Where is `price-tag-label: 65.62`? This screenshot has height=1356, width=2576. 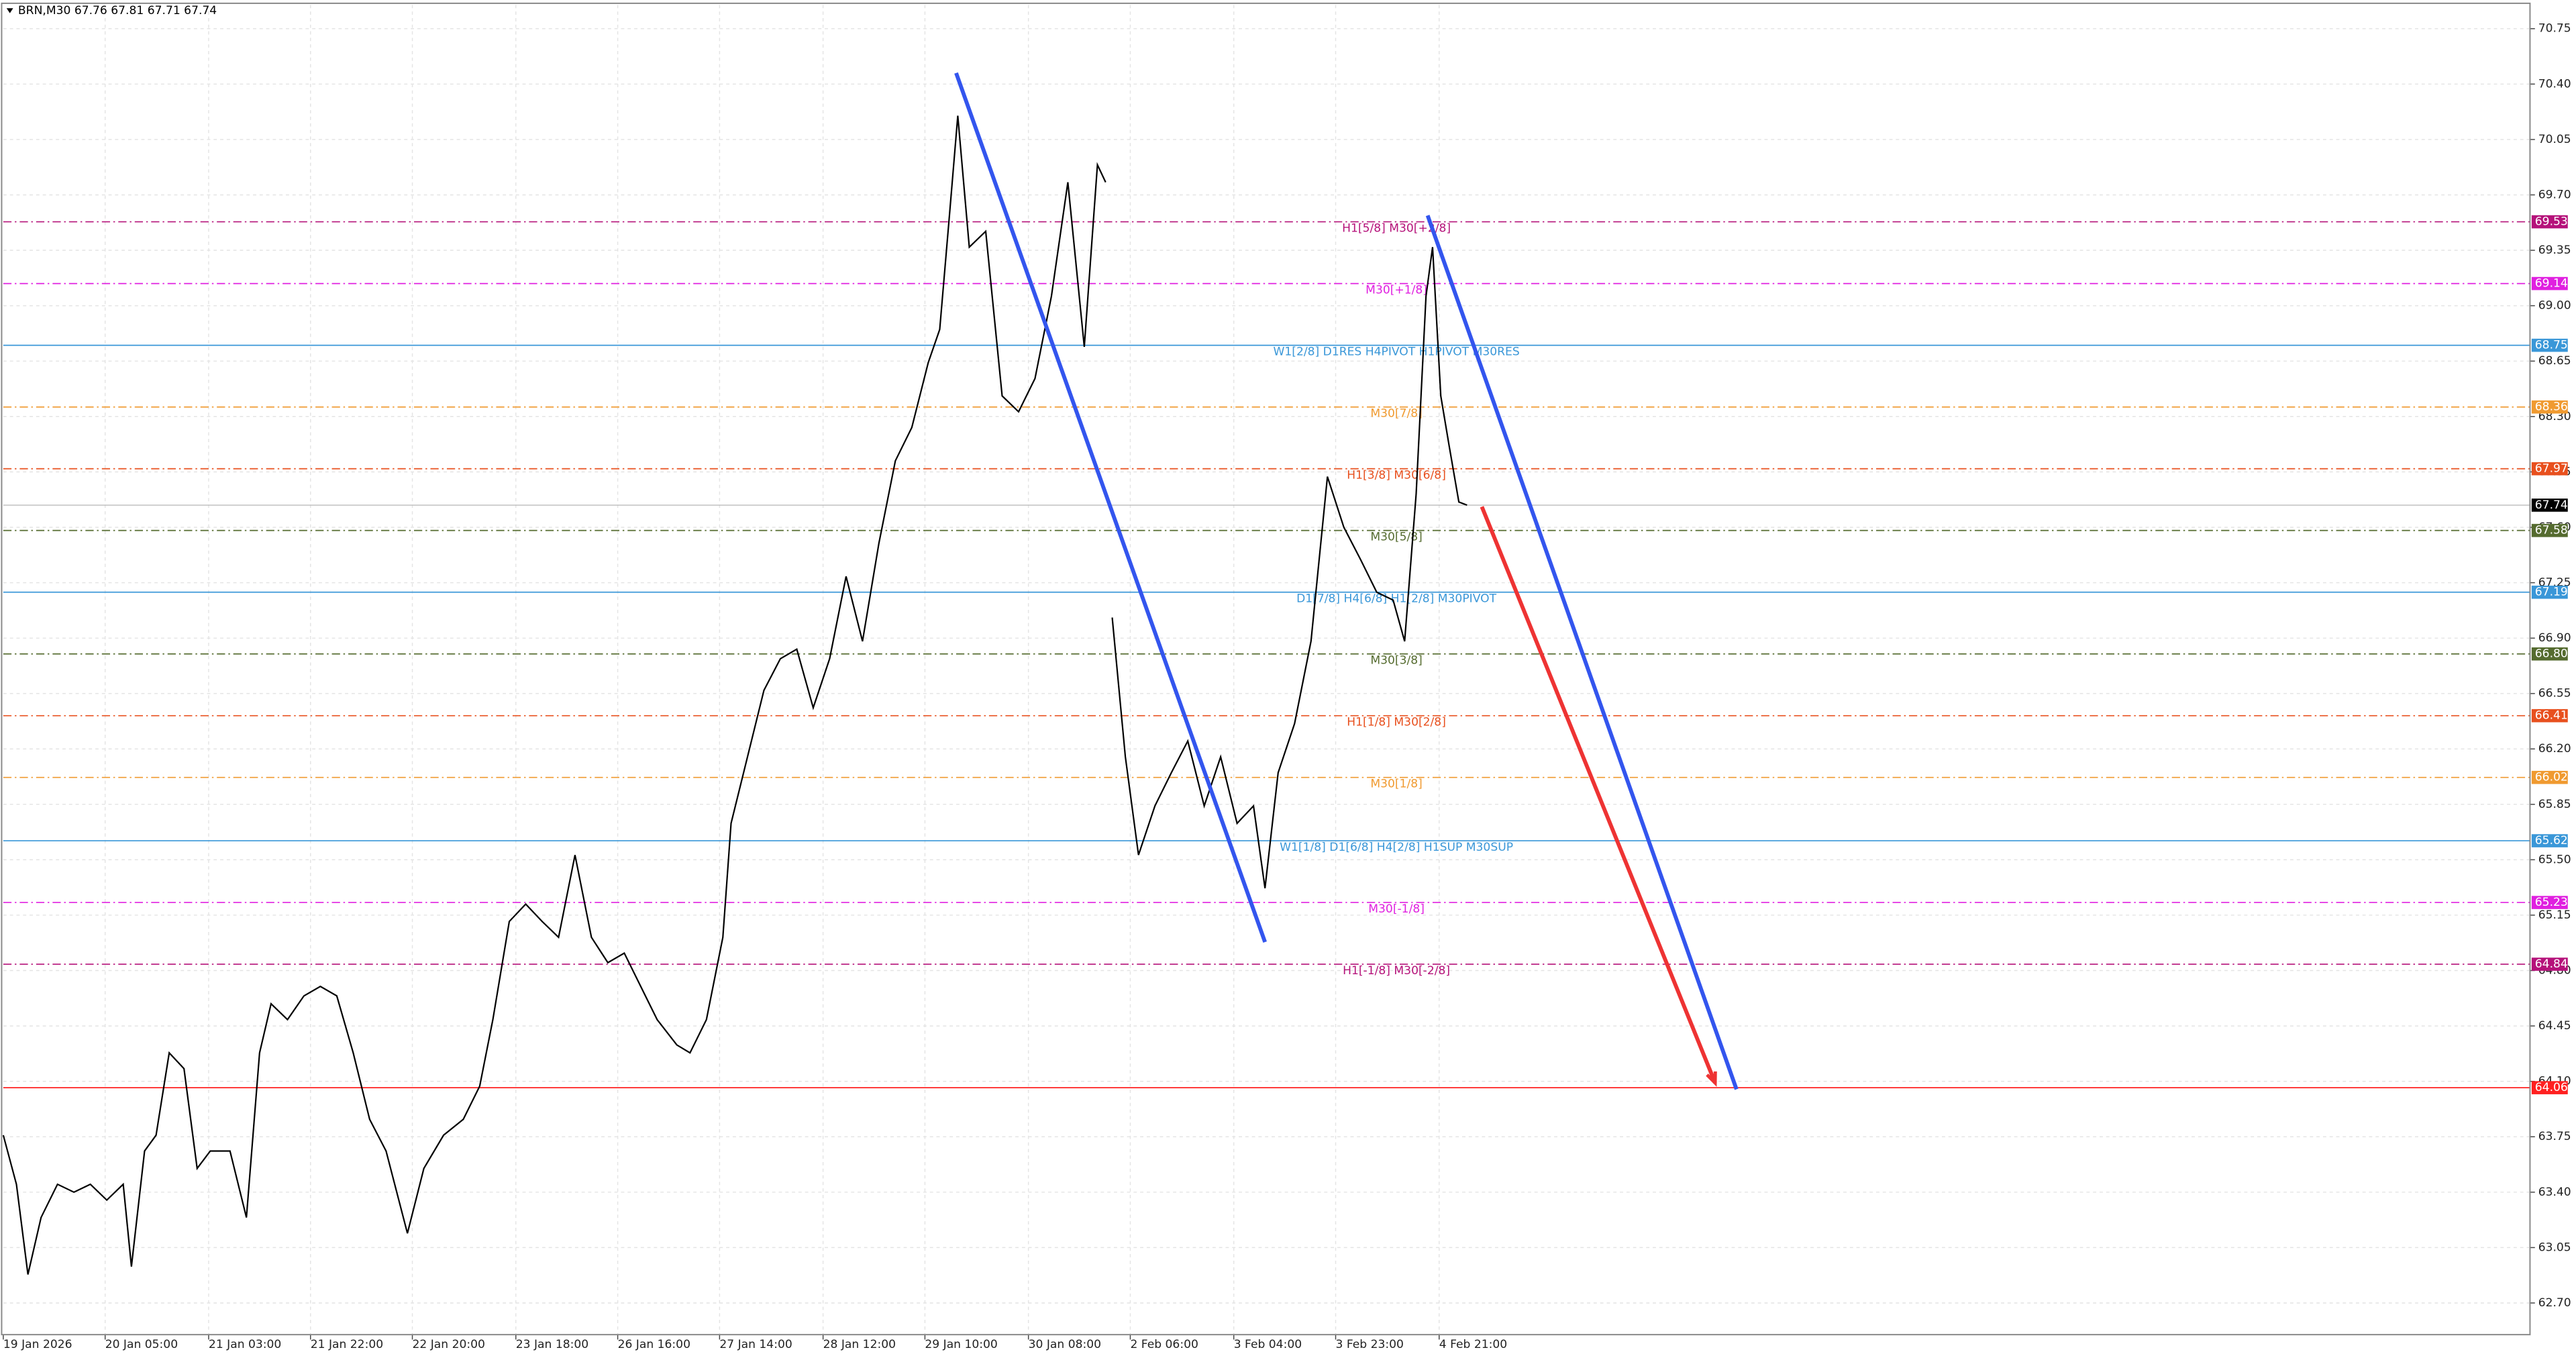 price-tag-label: 65.62 is located at coordinates (2551, 840).